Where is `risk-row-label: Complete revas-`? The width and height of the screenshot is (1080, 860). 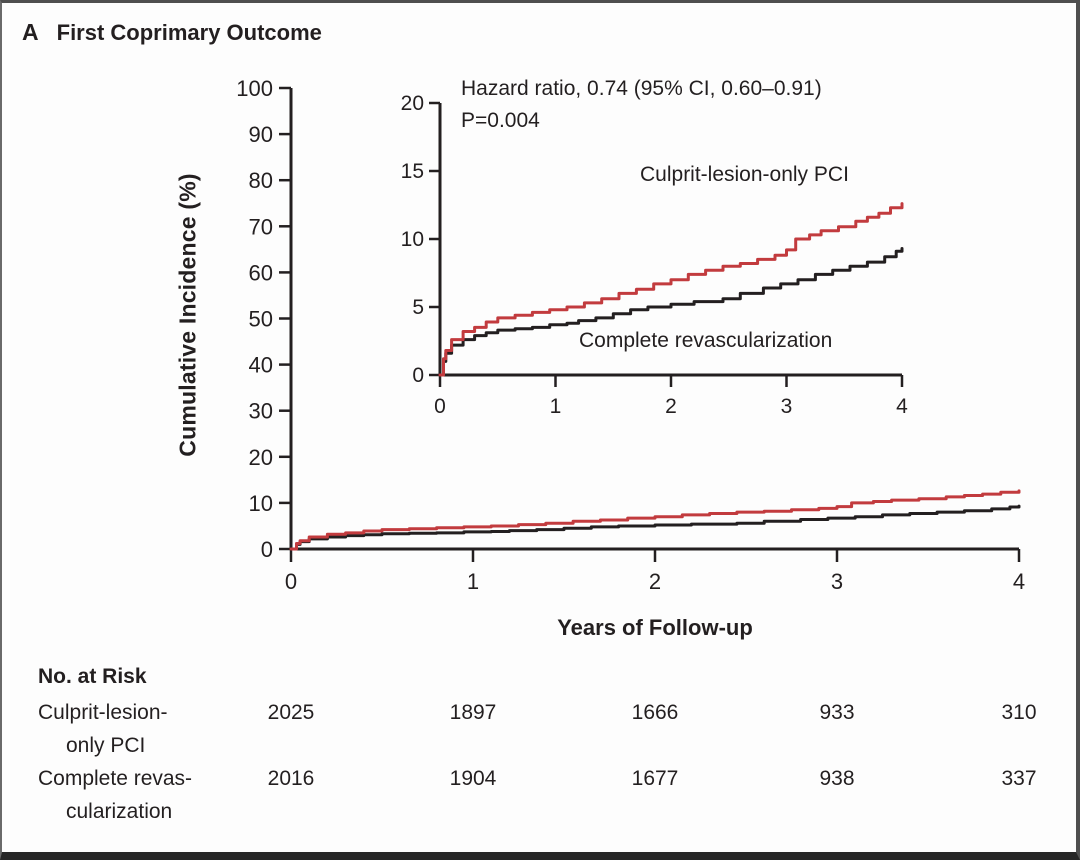
risk-row-label: Complete revas- is located at coordinates (115, 778).